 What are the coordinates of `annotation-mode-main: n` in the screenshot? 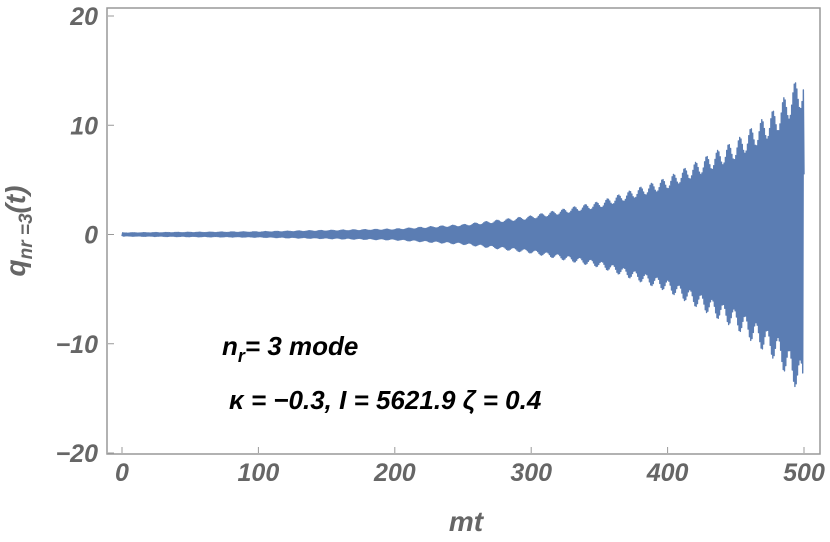 It's located at (230, 346).